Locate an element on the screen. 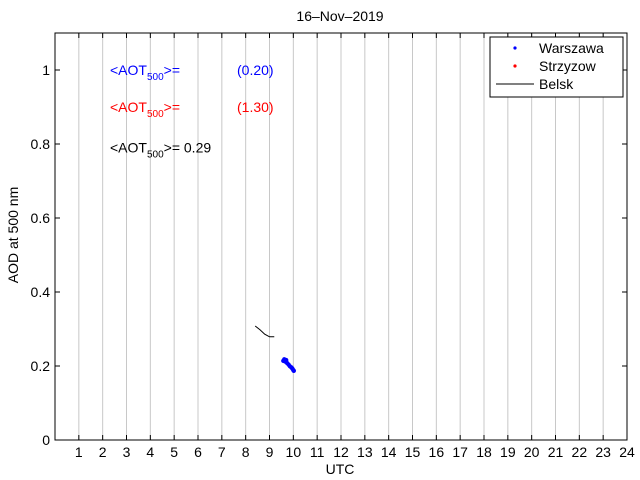  legend-box is located at coordinates (556, 67).